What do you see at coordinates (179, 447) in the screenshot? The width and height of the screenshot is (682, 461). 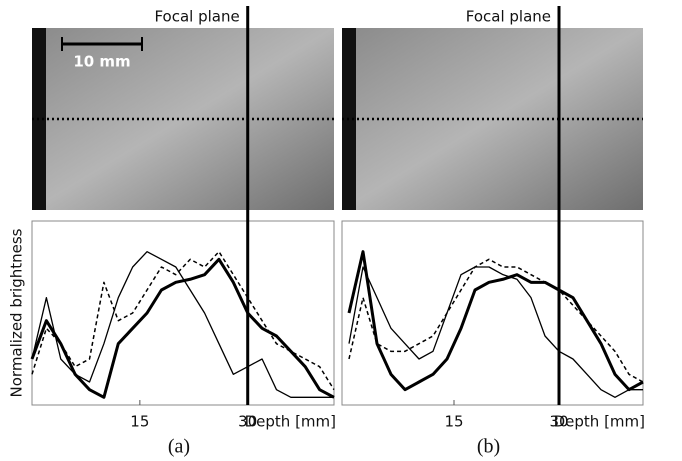 I see `panel-label: (a)` at bounding box center [179, 447].